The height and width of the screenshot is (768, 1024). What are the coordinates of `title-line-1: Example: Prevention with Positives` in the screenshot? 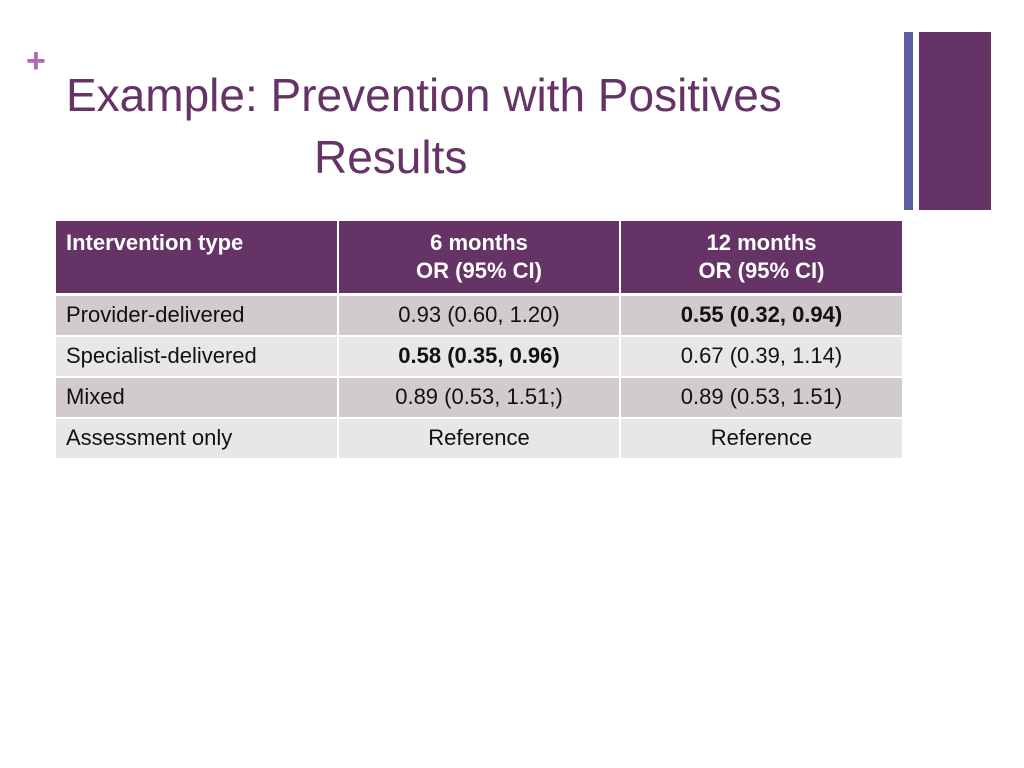 It's located at (424, 95).